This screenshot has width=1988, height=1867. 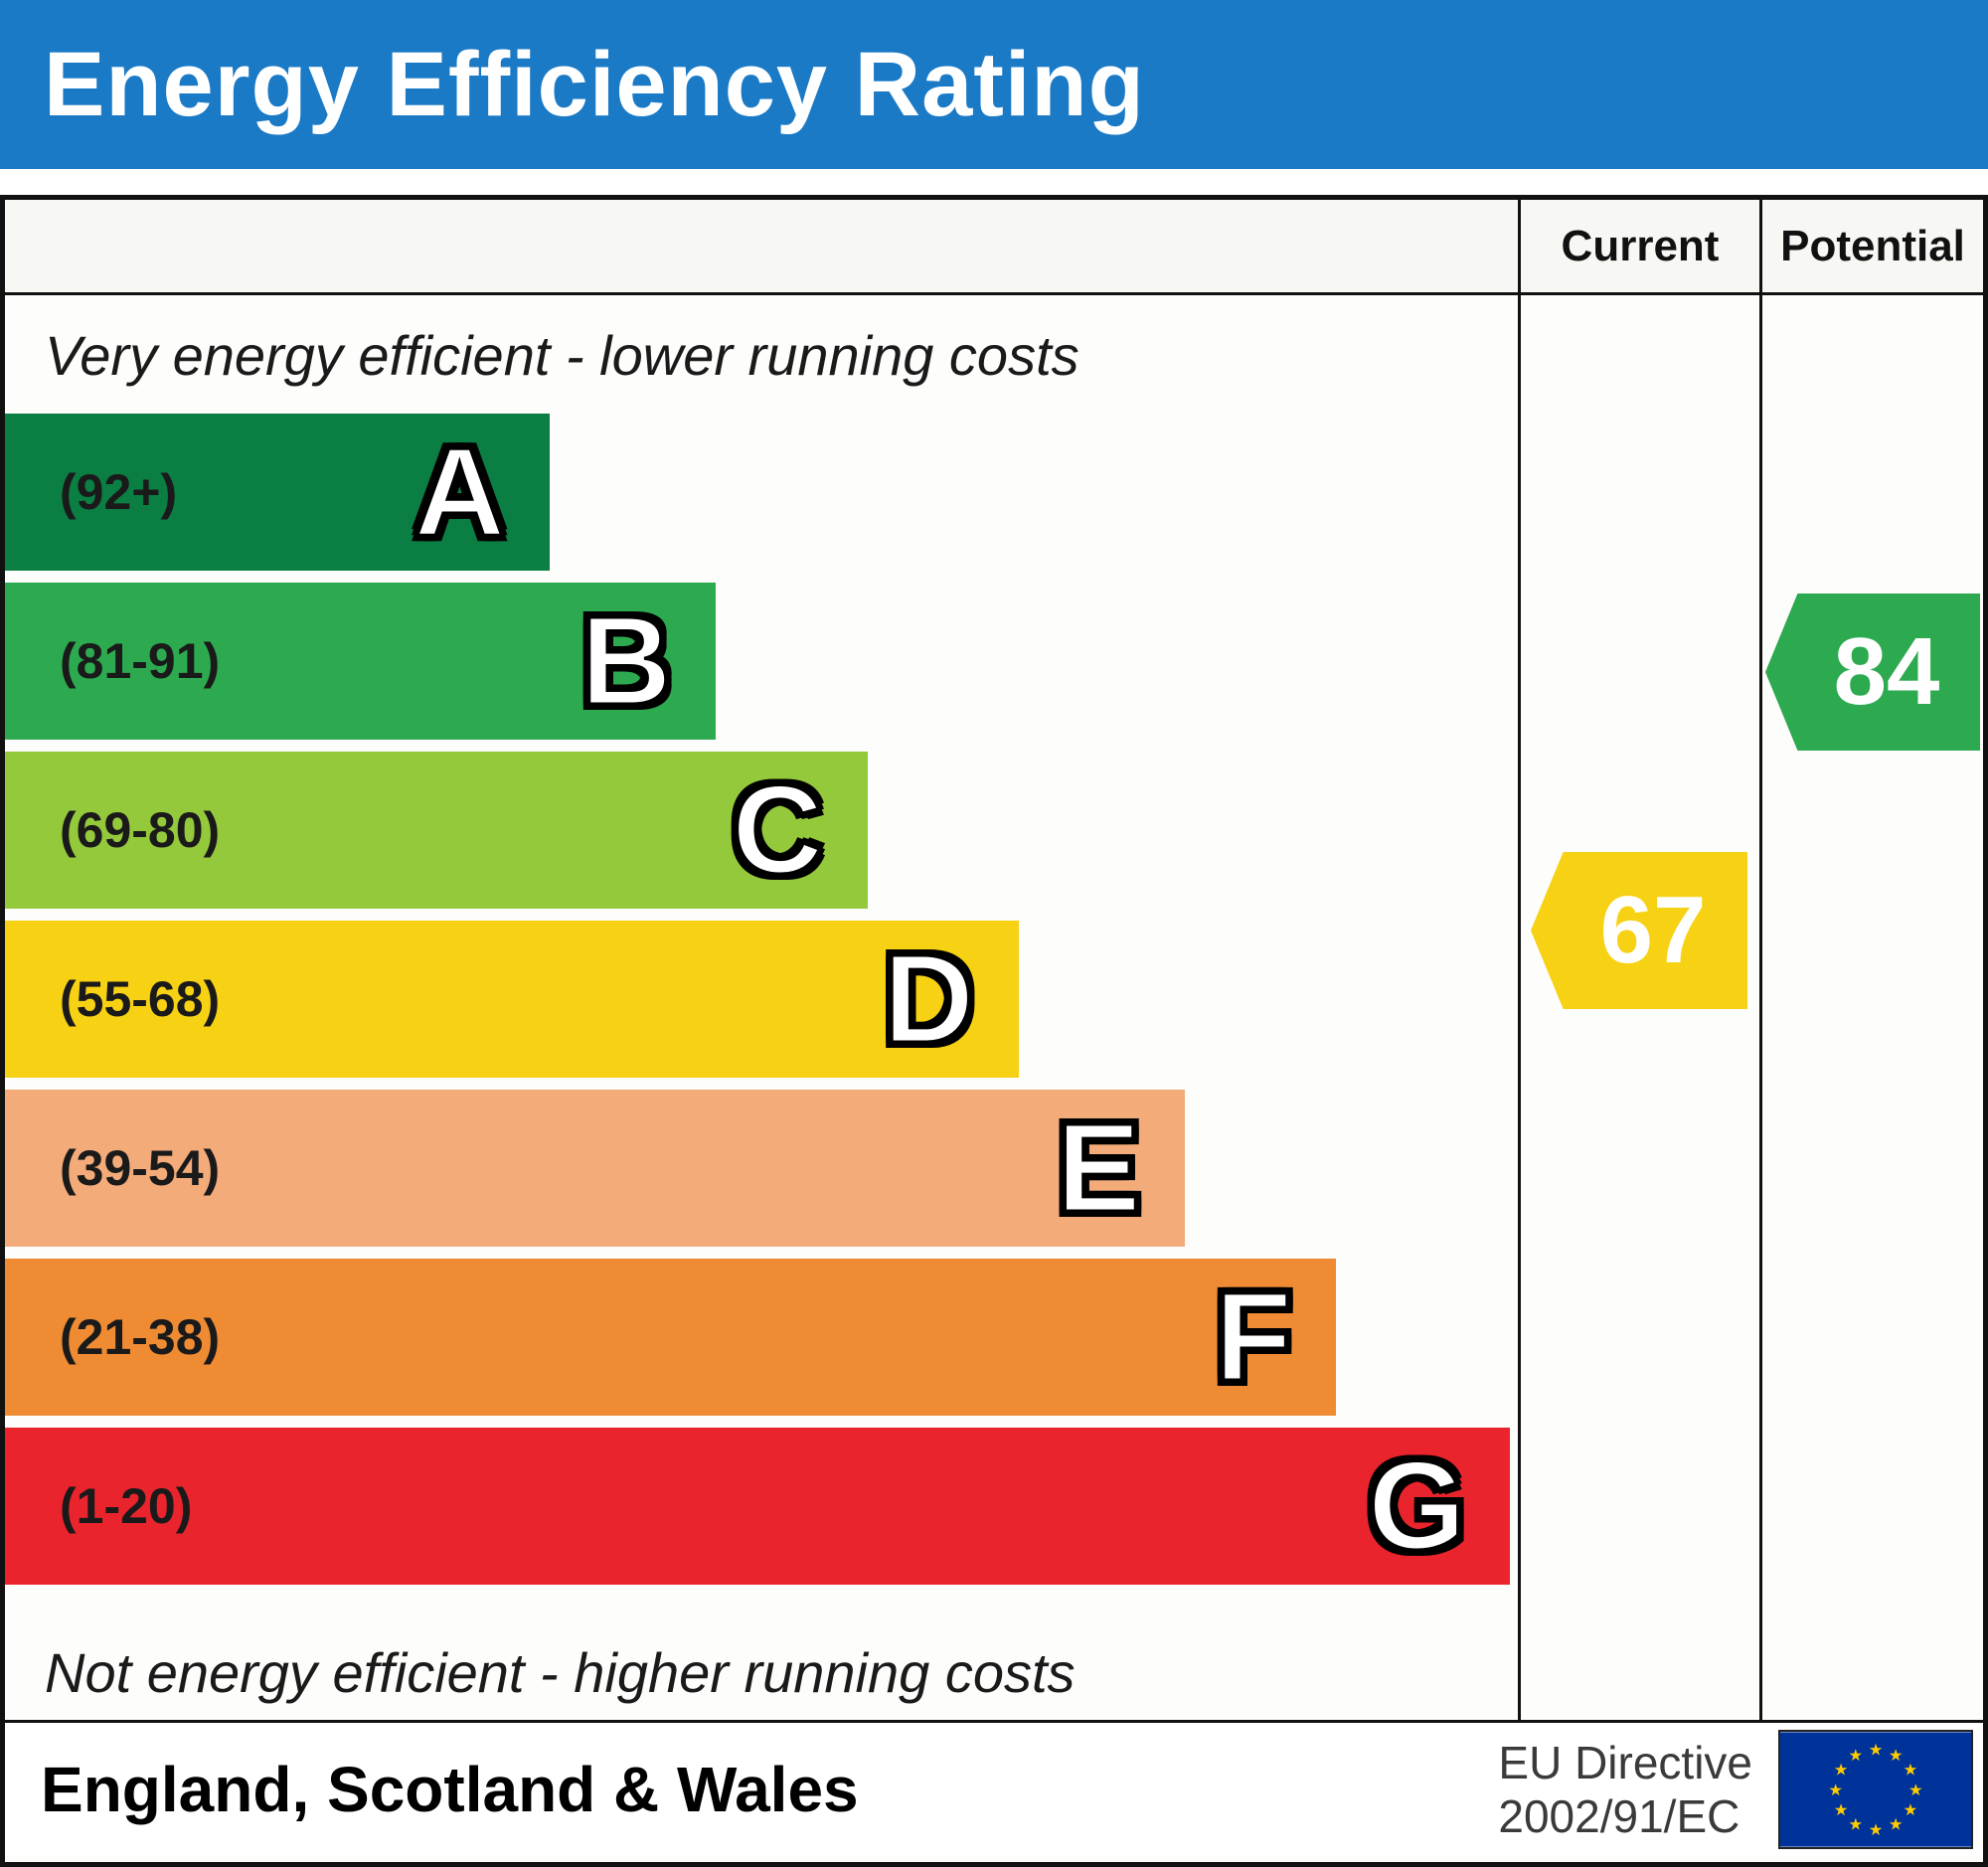 I want to click on band-bar-d: (55-68) D, so click(x=512, y=999).